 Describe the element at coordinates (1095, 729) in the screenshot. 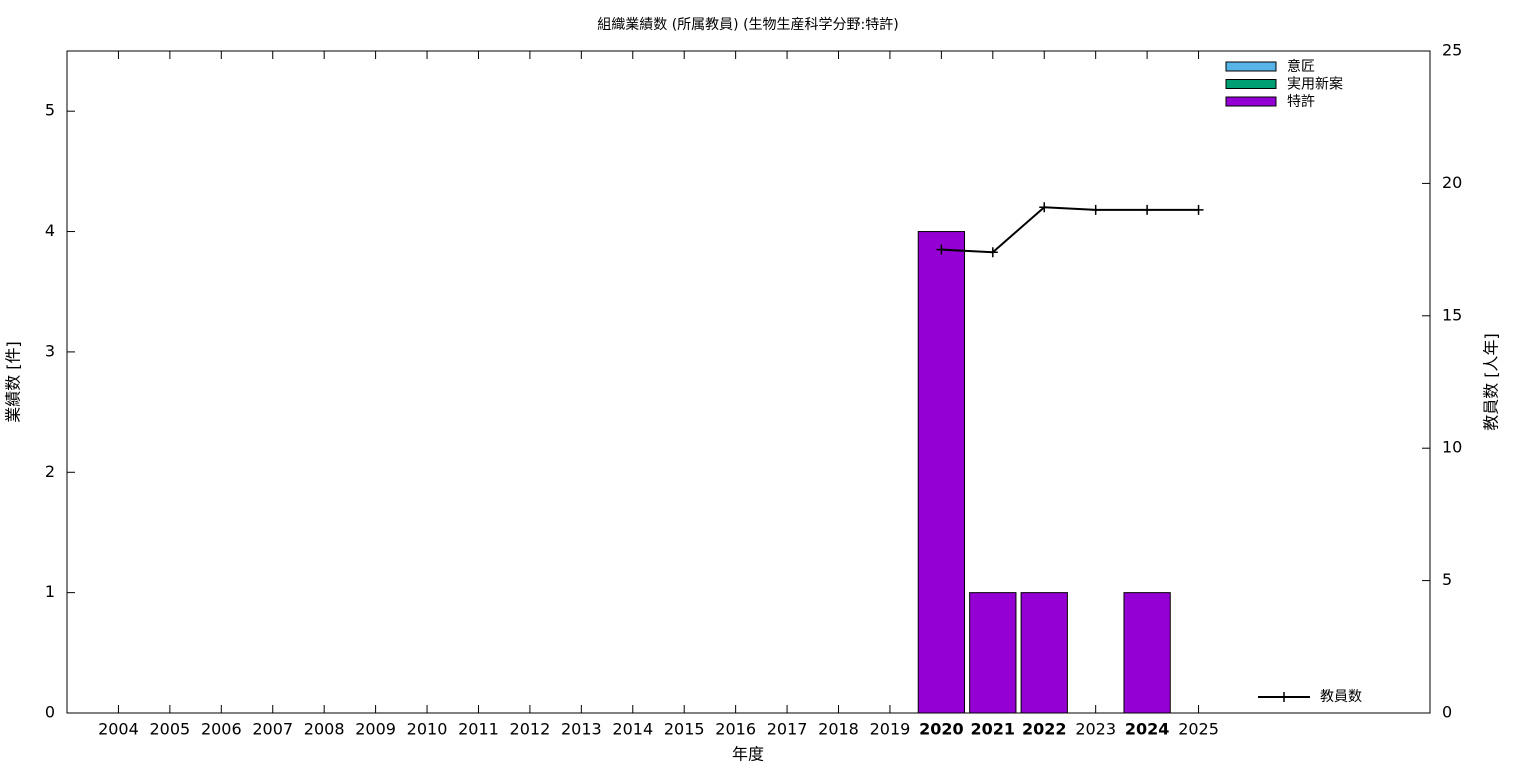

I see `x-tick-label: 2023` at that location.